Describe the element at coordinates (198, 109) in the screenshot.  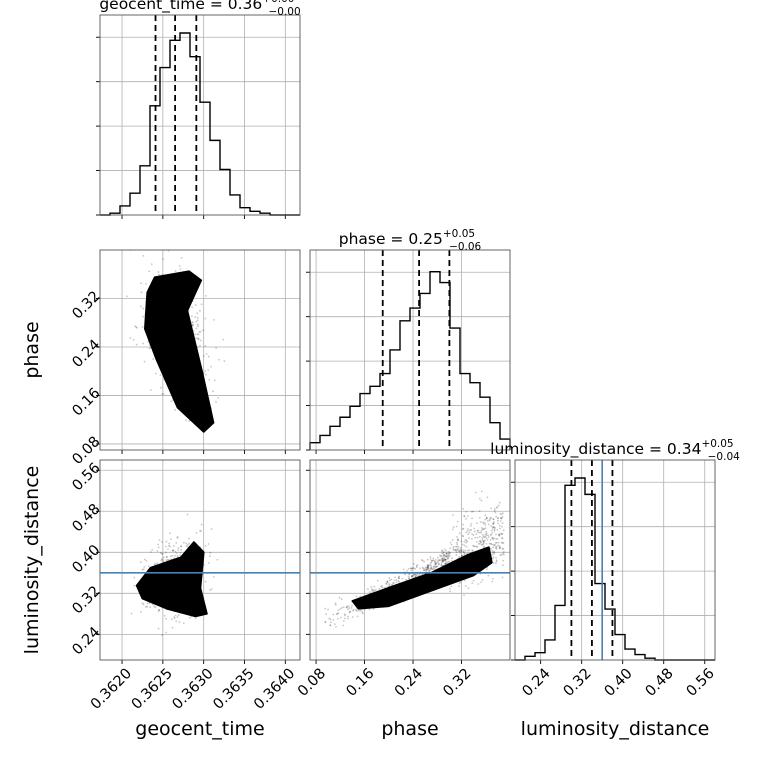
I see `hist-panel-geocent_time: geocent_time = 0.36+0.00−0.00` at that location.